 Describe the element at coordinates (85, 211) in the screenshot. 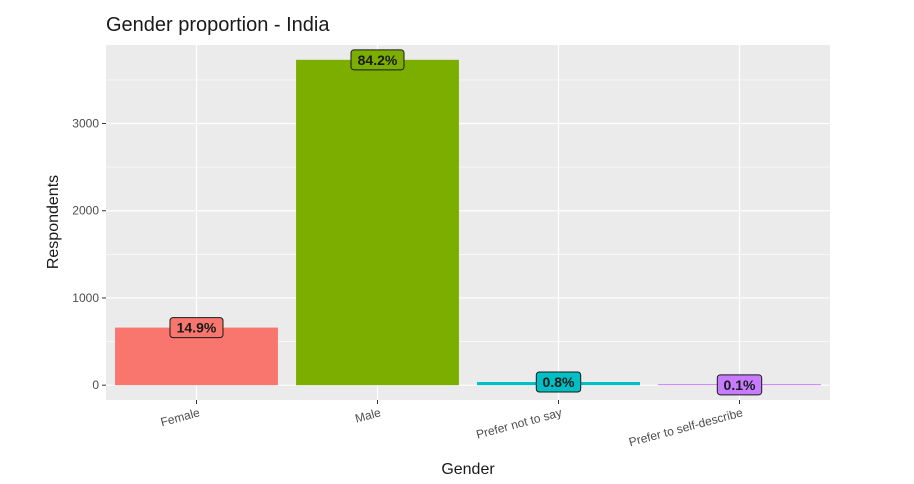

I see `y-tick-label: 2000` at that location.